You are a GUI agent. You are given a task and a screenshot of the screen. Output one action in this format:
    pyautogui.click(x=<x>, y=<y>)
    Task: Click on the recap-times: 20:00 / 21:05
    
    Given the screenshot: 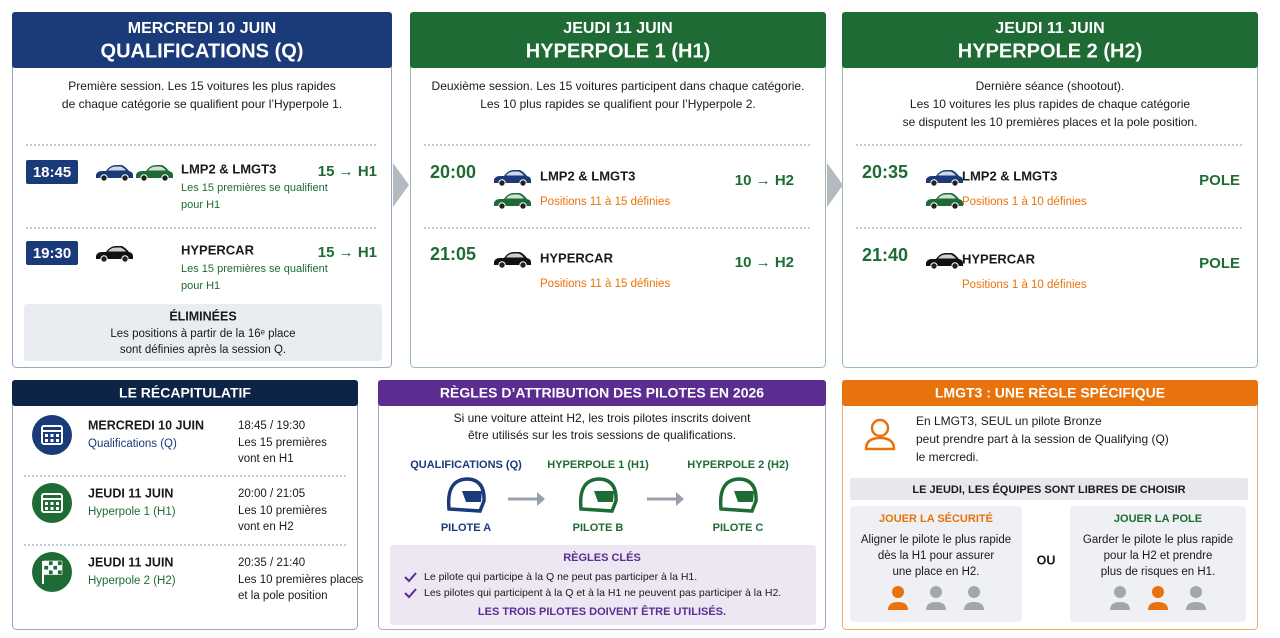 What is the action you would take?
    pyautogui.click(x=271, y=494)
    